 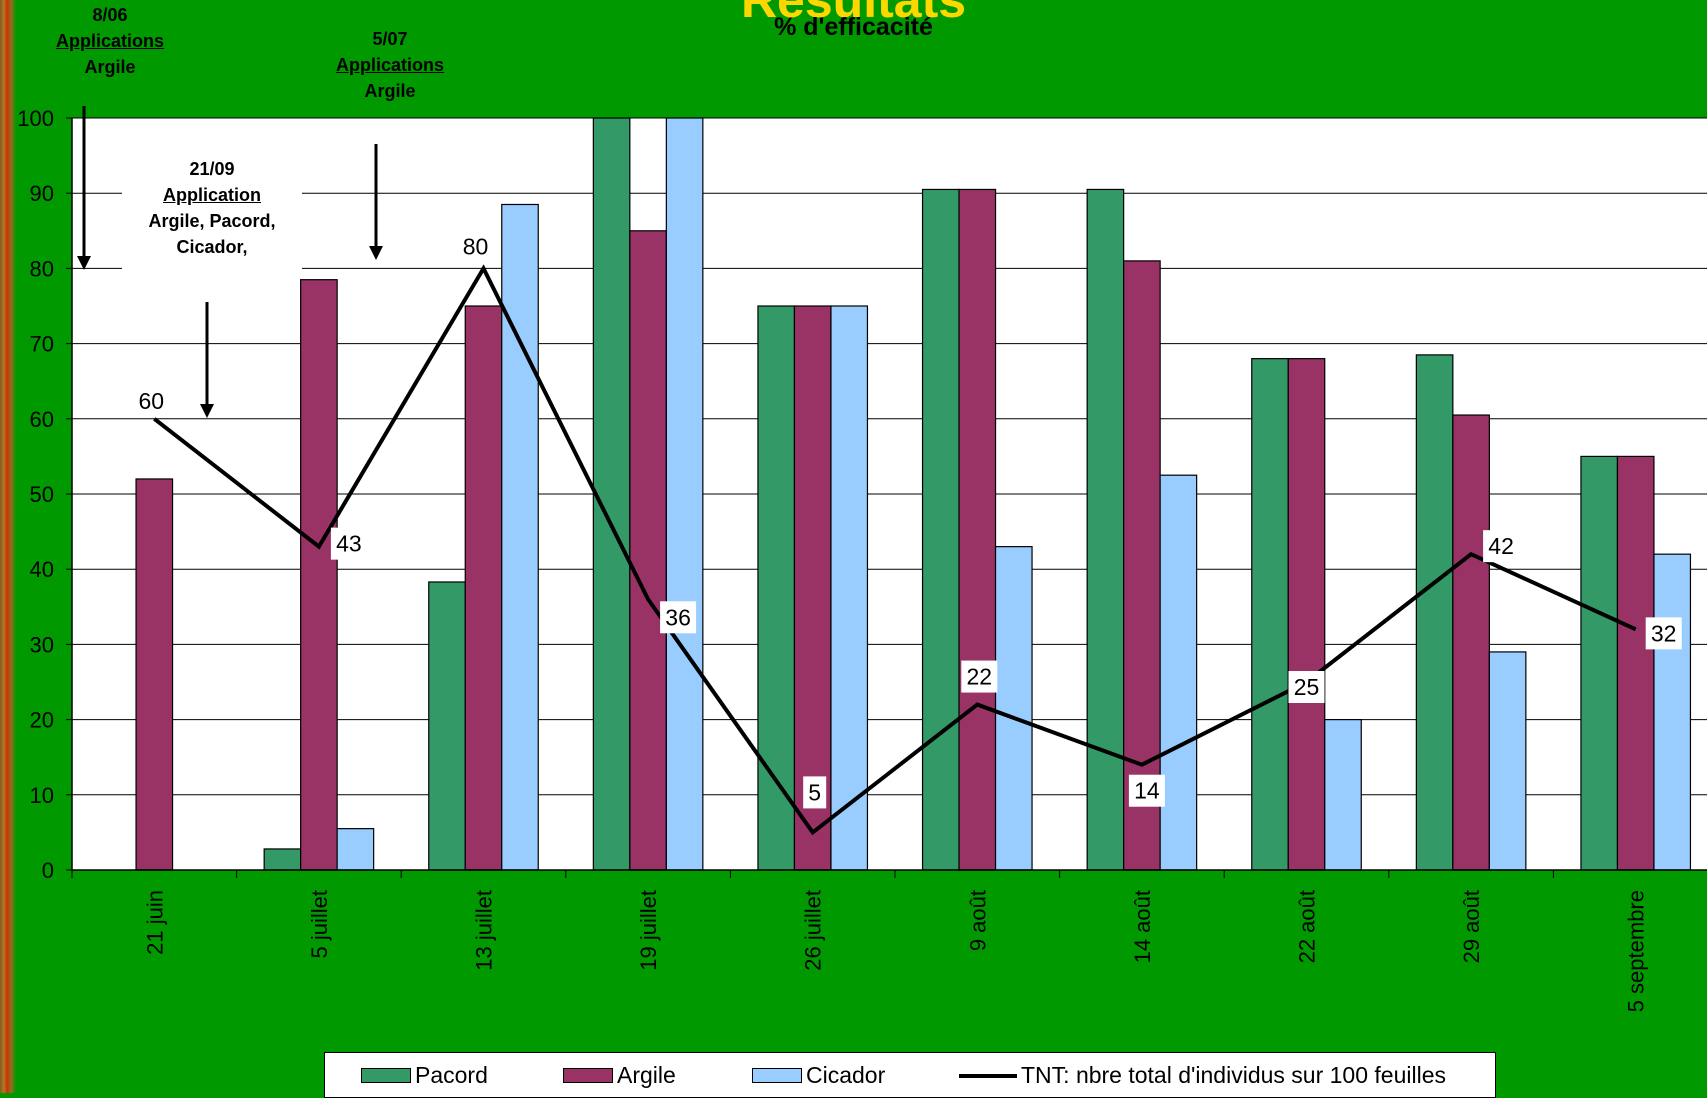 I want to click on x-tick-label: 5 septembre, so click(x=1636, y=951).